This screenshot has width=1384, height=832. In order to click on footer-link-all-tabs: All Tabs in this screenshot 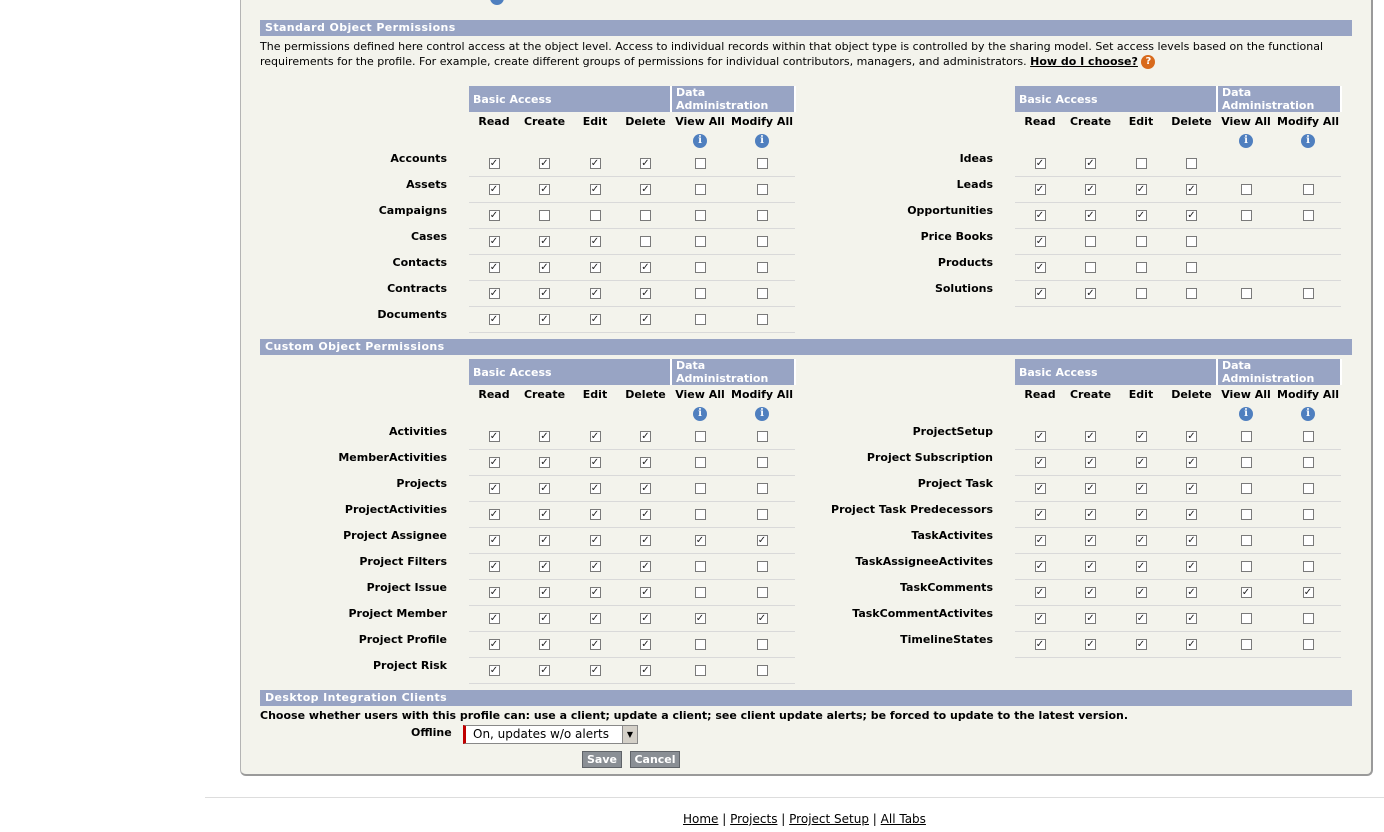, I will do `click(903, 819)`.